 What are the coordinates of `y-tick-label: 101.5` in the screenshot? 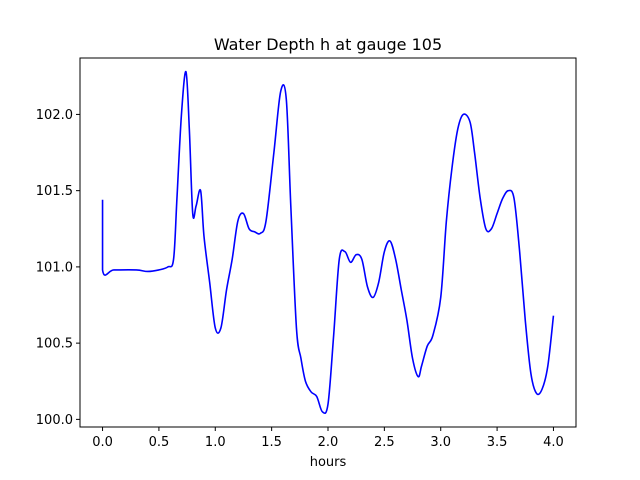 It's located at (54, 191).